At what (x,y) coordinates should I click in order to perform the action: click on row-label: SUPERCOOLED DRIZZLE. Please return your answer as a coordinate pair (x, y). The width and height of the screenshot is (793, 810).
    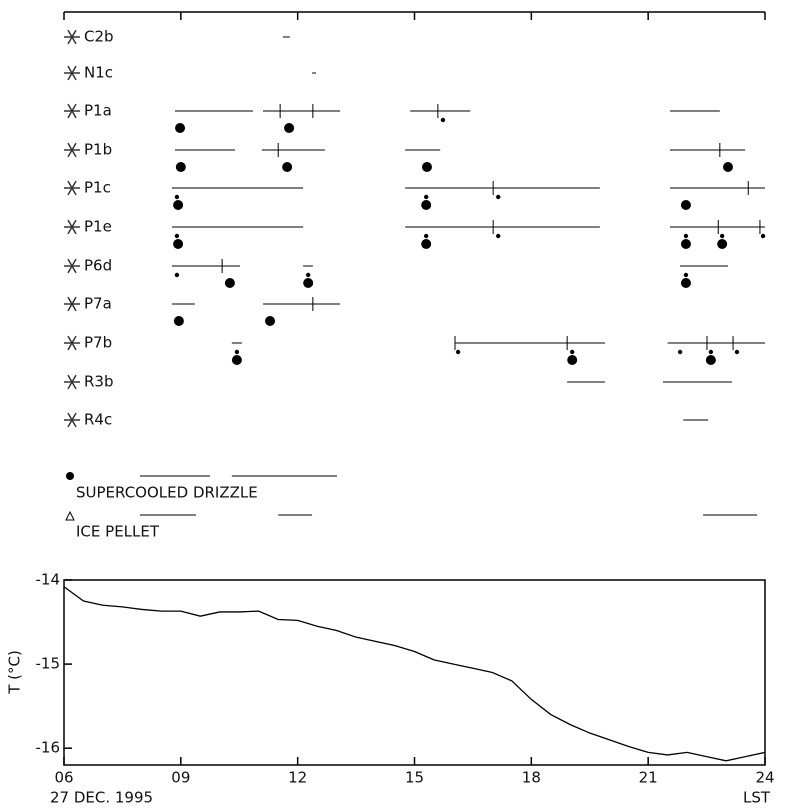
    Looking at the image, I should click on (167, 493).